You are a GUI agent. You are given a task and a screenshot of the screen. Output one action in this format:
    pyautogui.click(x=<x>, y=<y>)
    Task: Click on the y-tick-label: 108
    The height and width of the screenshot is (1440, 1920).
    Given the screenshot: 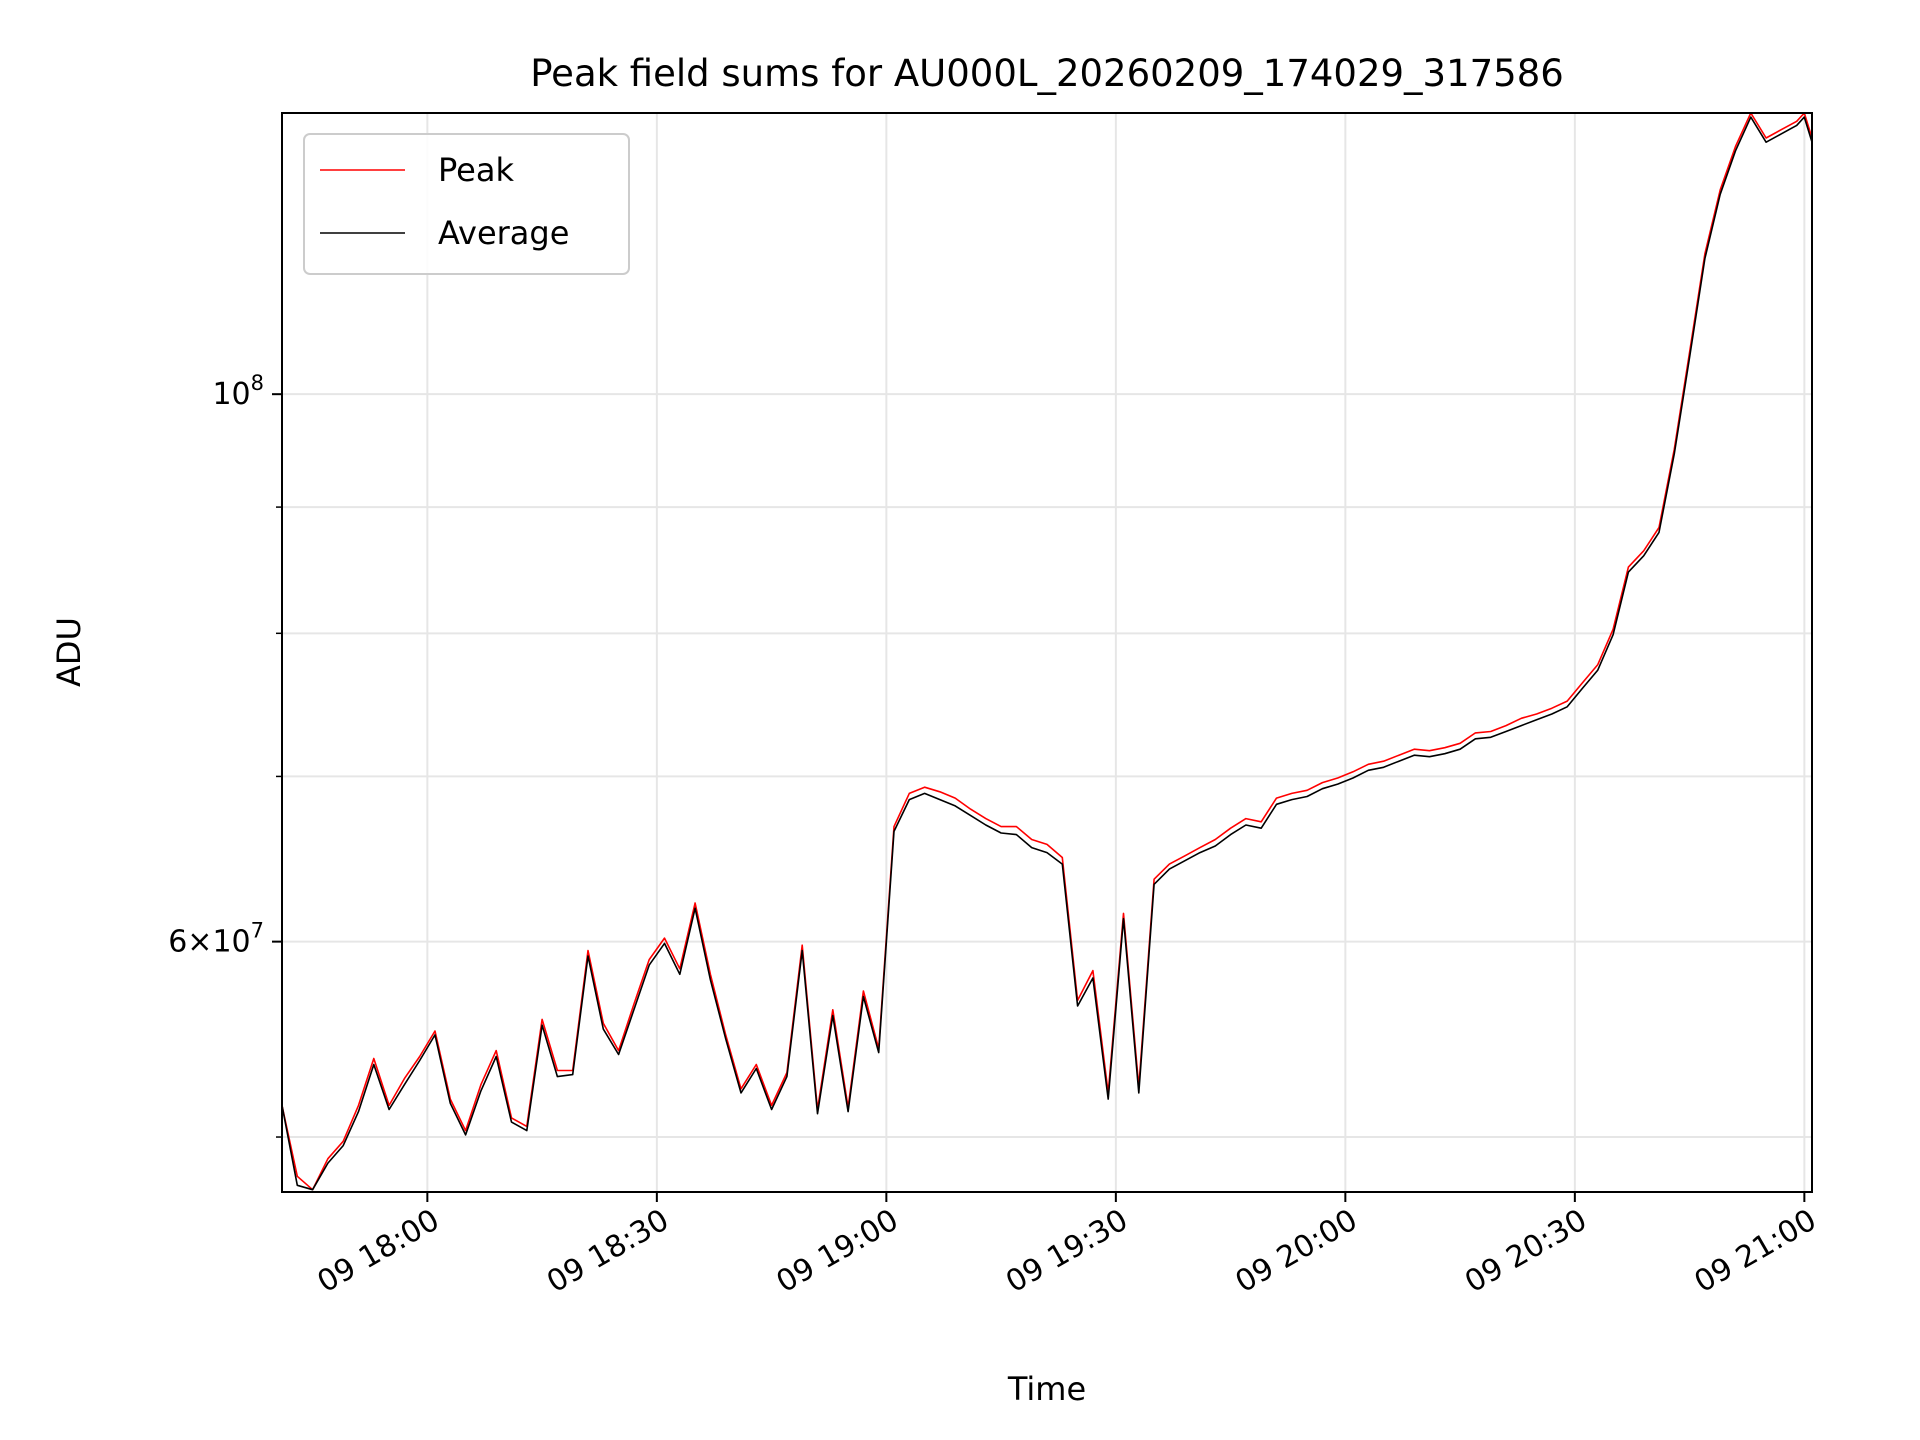 What is the action you would take?
    pyautogui.click(x=238, y=391)
    